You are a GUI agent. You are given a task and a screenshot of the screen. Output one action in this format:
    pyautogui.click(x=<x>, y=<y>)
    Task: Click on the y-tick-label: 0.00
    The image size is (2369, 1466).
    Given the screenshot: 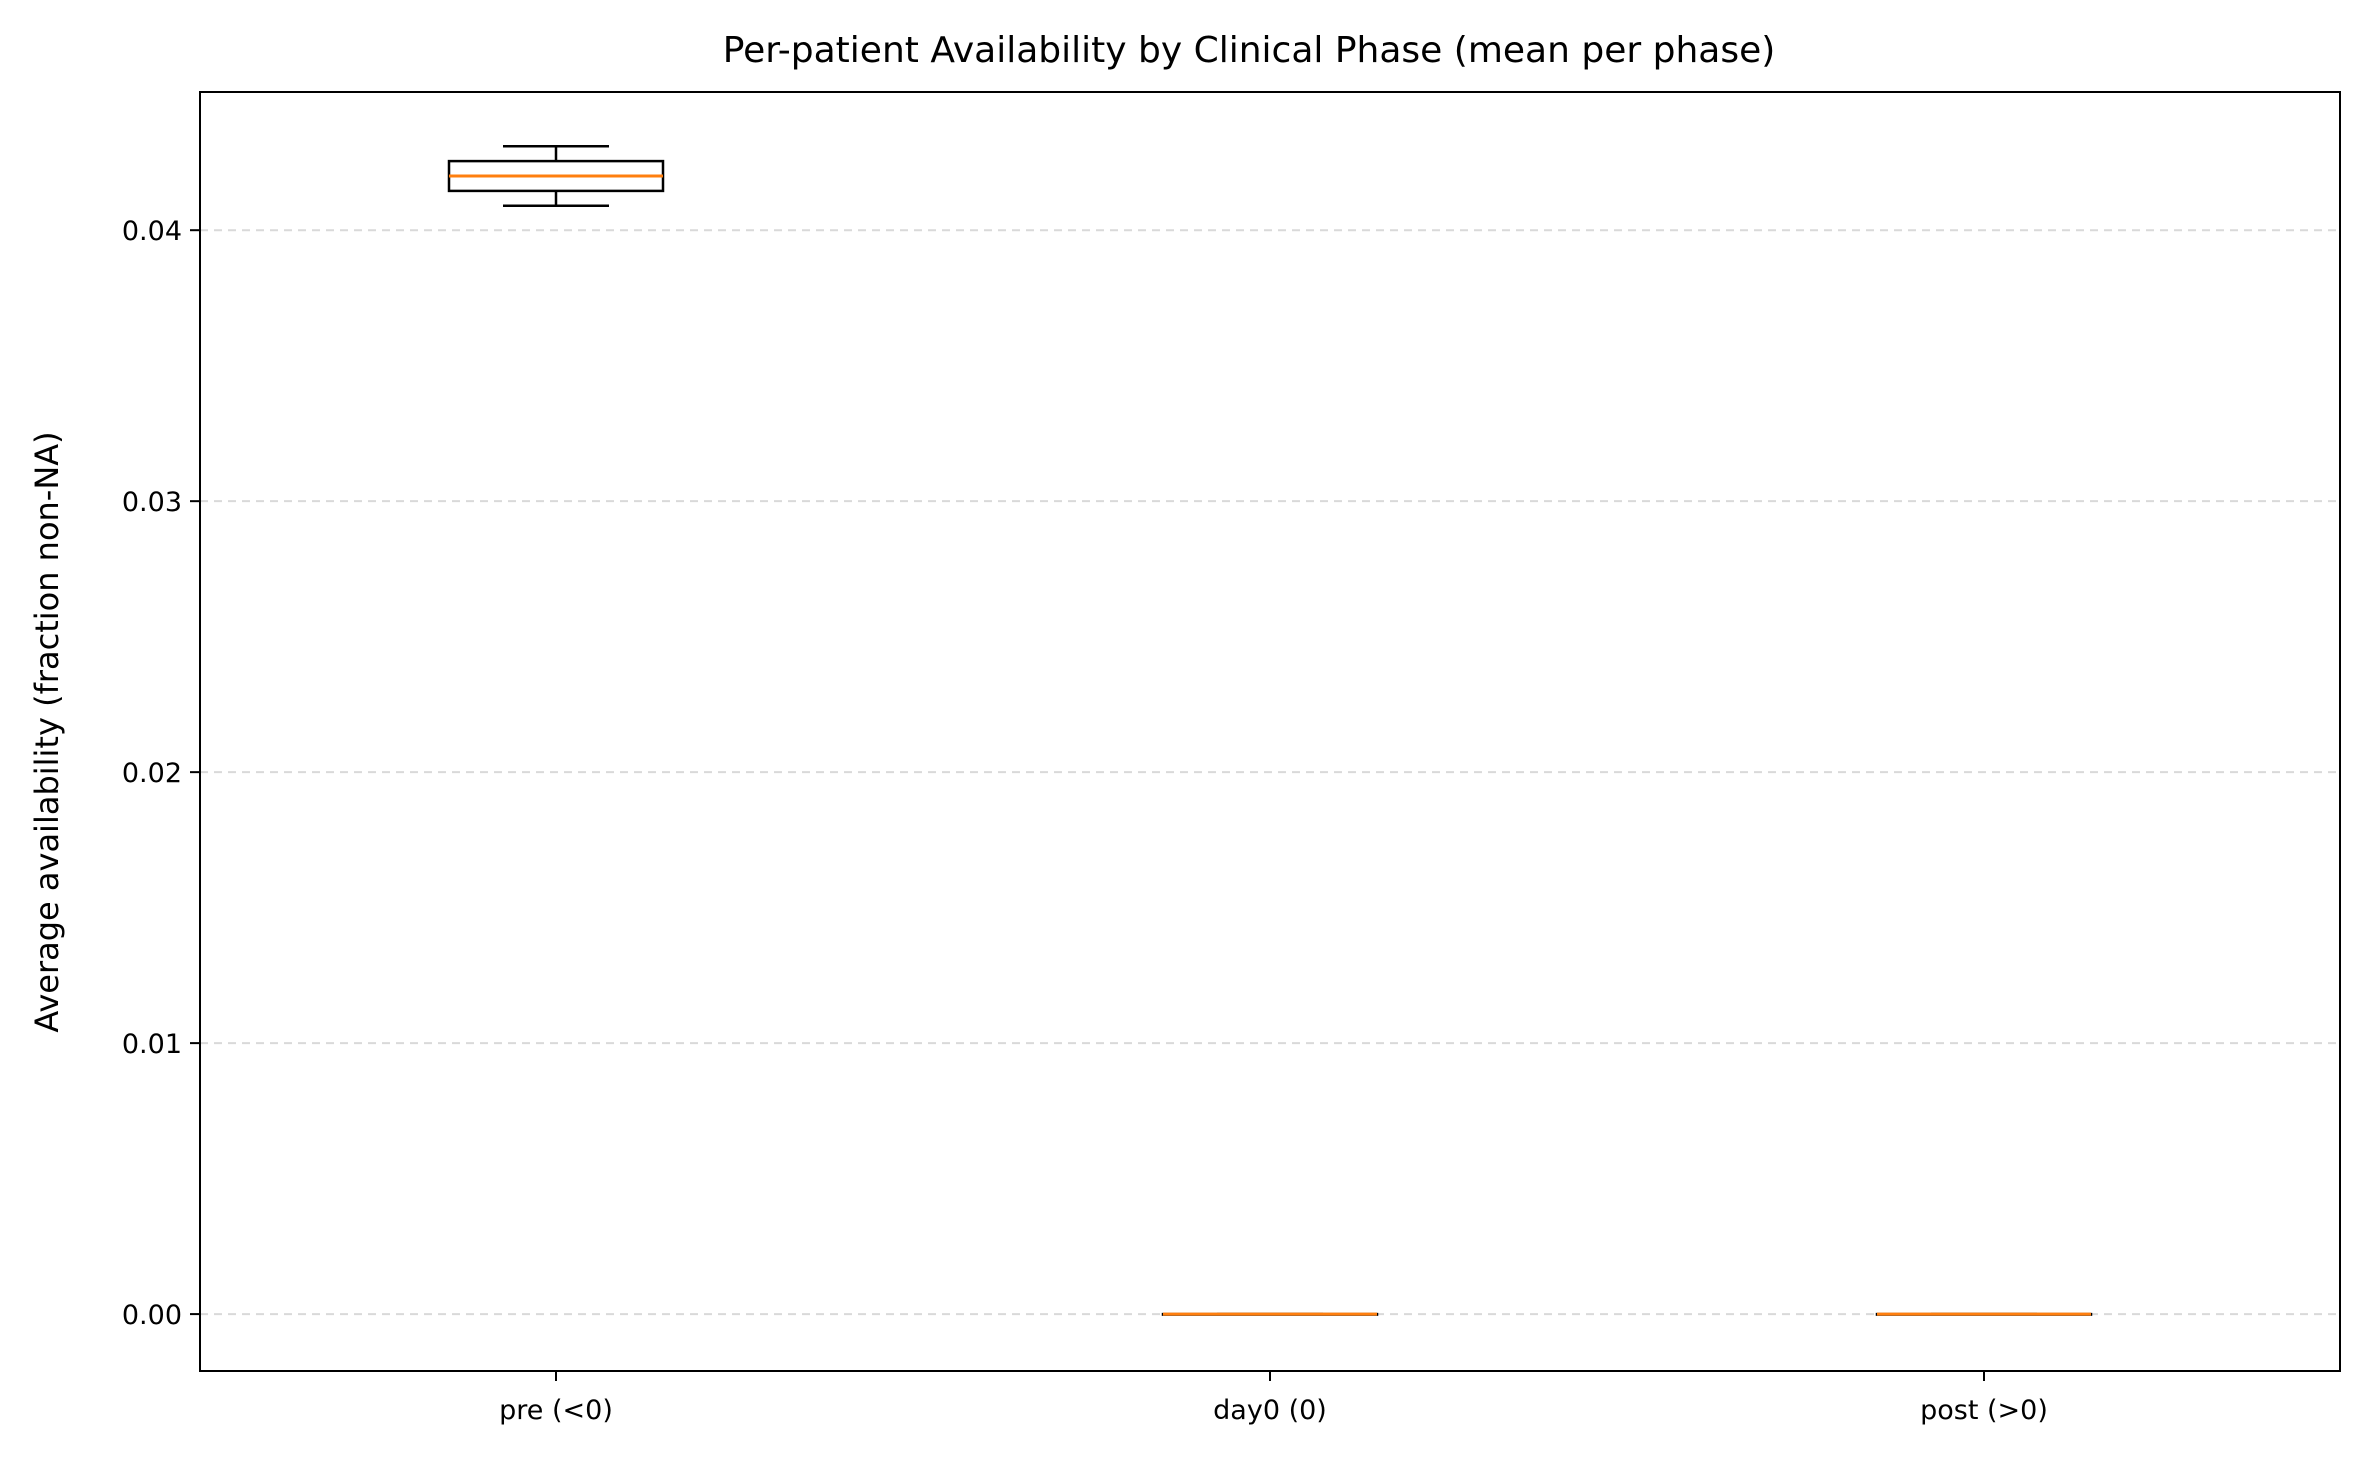 What is the action you would take?
    pyautogui.click(x=152, y=1315)
    